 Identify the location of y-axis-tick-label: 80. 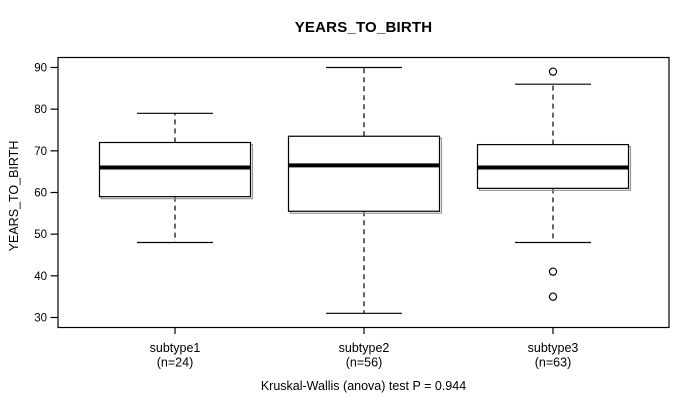
(40, 110).